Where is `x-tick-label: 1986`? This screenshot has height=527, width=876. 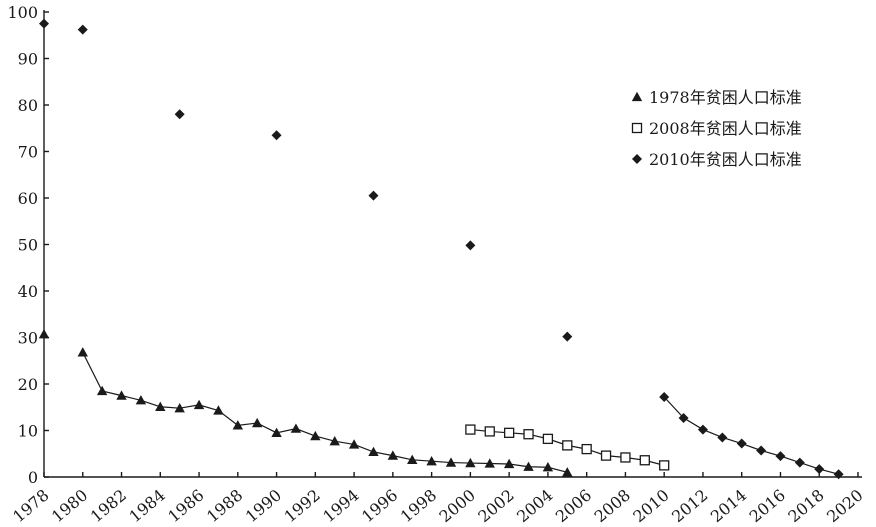 x-tick-label: 1986 is located at coordinates (185, 506).